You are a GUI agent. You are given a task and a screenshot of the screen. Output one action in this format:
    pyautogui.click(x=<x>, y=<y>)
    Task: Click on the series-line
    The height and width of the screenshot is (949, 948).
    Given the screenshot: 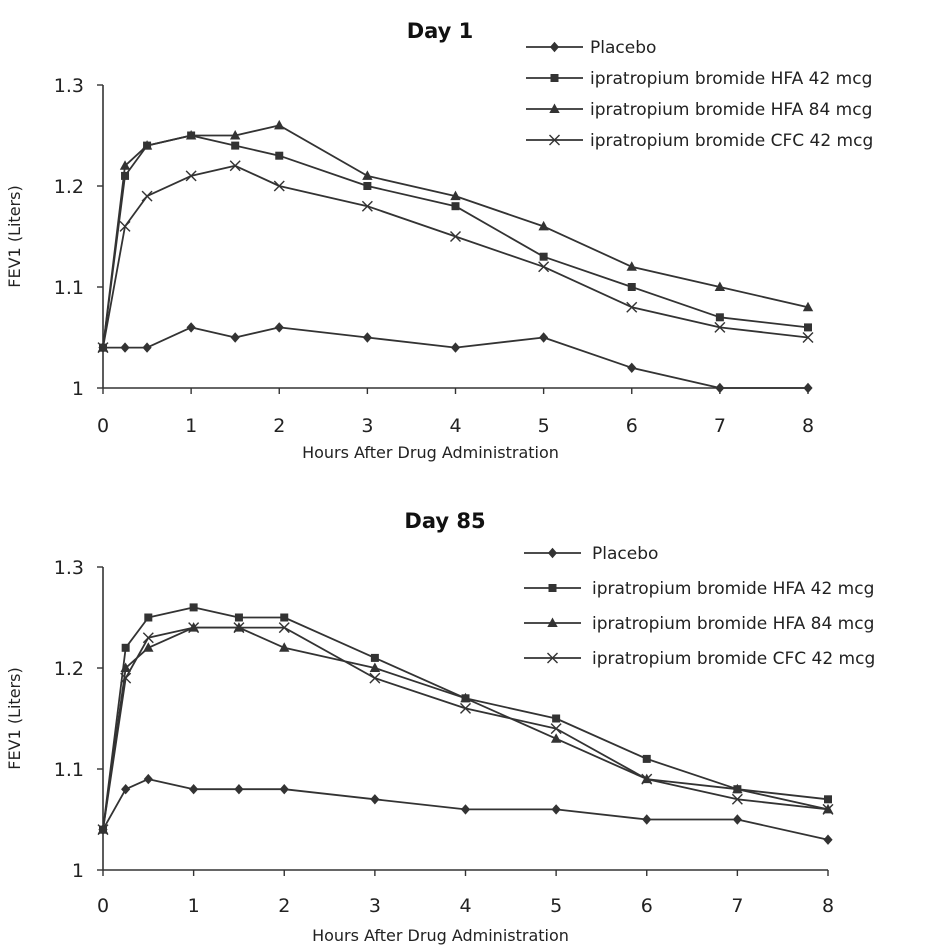 What is the action you would take?
    pyautogui.click(x=455, y=256)
    